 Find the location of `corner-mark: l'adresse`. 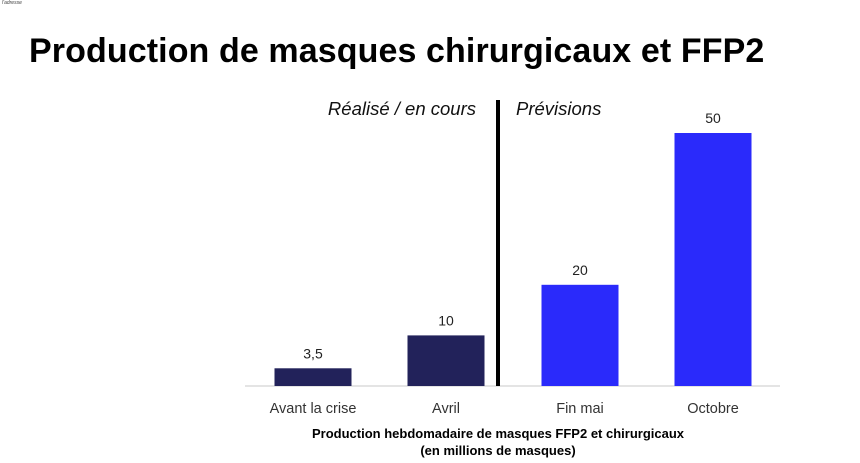

corner-mark: l'adresse is located at coordinates (12, 3).